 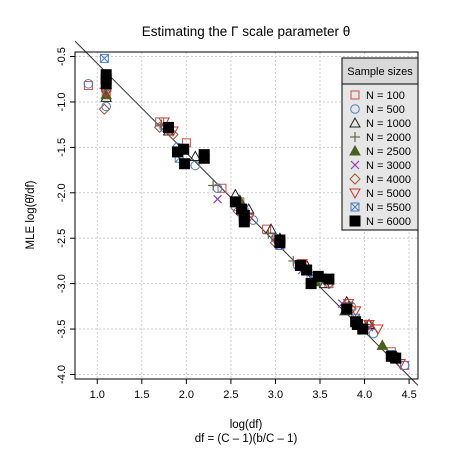 What do you see at coordinates (388, 222) in the screenshot?
I see `legend-label-9: N = 6000` at bounding box center [388, 222].